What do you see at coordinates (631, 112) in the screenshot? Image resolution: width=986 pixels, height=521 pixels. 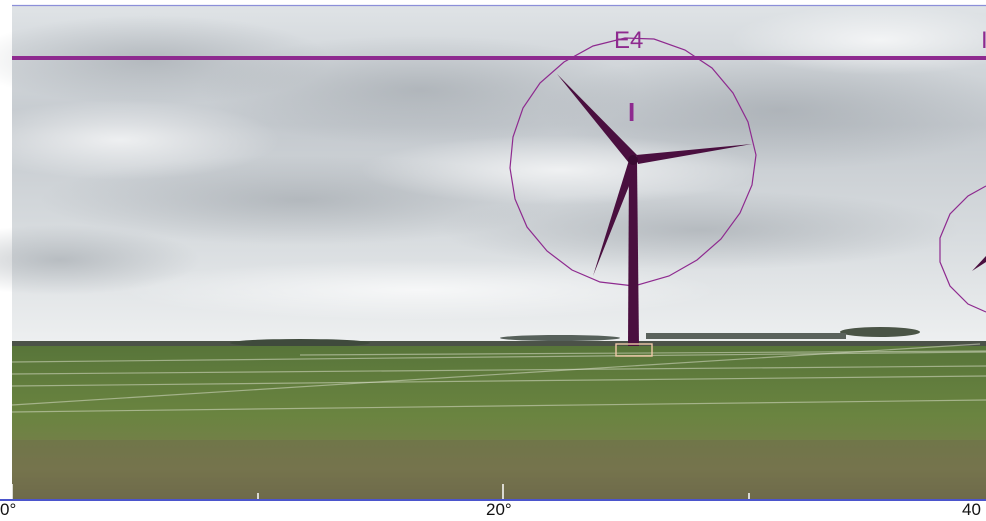 I see `turbine-marker-e4: I` at bounding box center [631, 112].